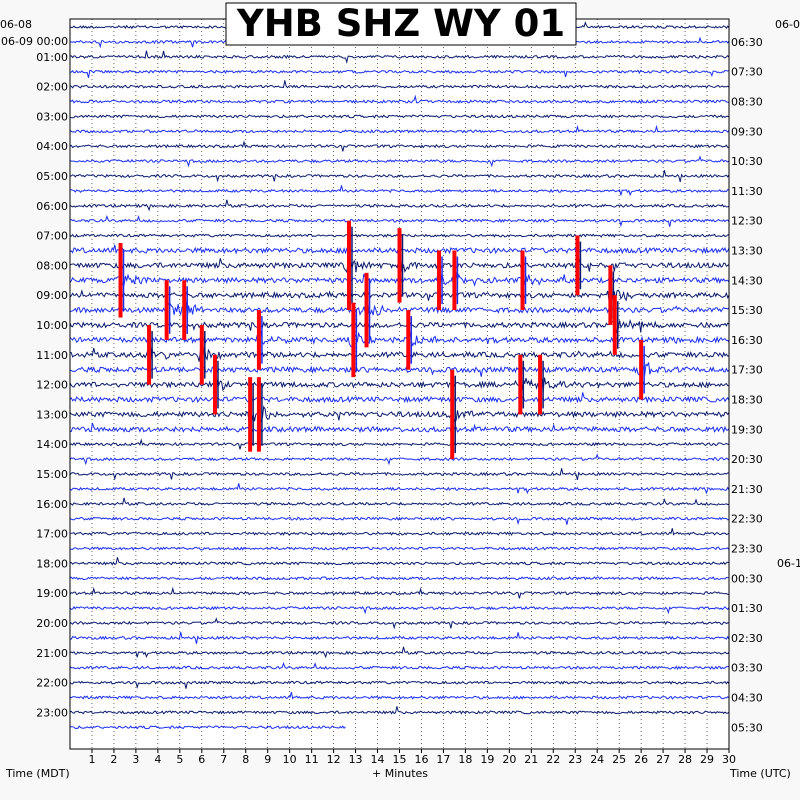  Describe the element at coordinates (245, 759) in the screenshot. I see `x-tick-label: 8` at that location.